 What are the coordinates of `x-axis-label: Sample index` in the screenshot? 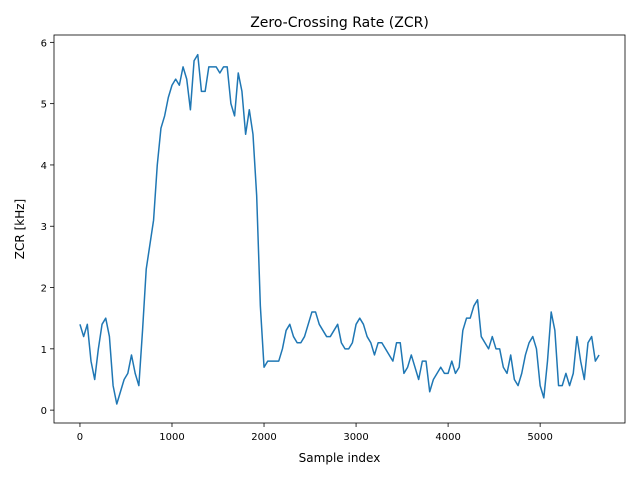 It's located at (340, 458).